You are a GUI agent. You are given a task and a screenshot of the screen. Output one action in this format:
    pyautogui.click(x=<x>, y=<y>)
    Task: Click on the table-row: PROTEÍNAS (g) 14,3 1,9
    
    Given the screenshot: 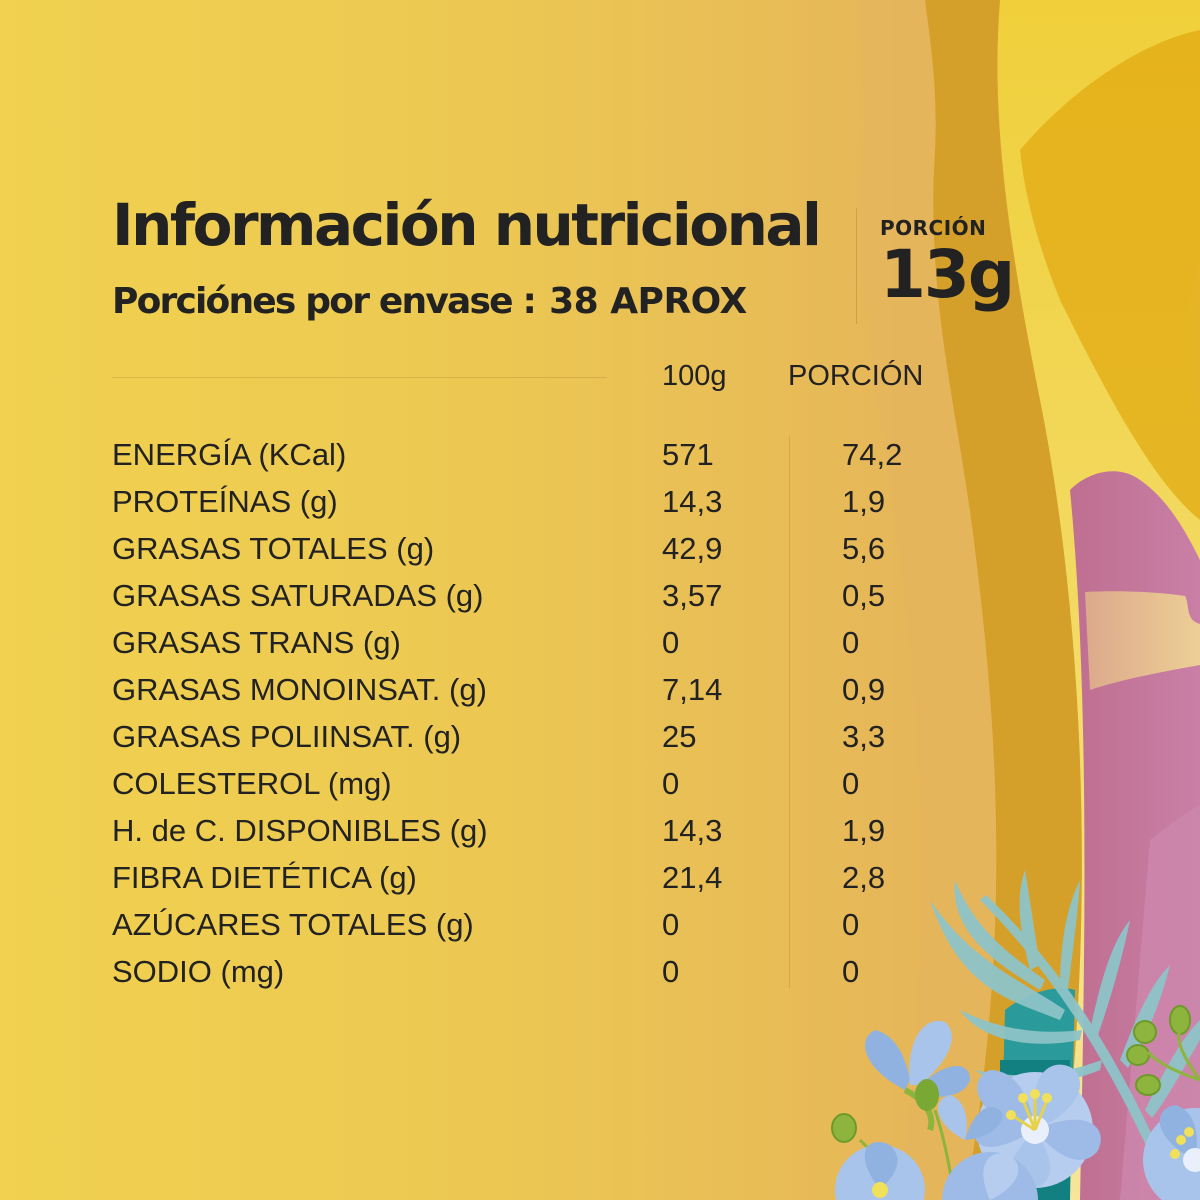 What is the action you would take?
    pyautogui.click(x=522, y=506)
    